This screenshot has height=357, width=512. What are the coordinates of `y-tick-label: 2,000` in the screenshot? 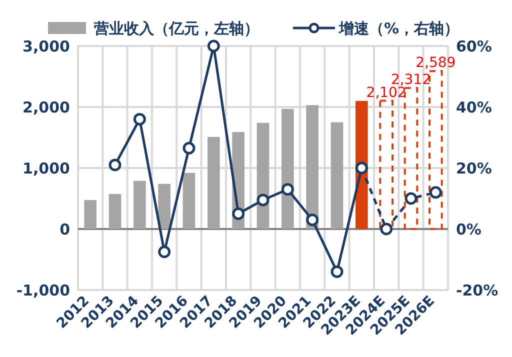 It's located at (46, 107).